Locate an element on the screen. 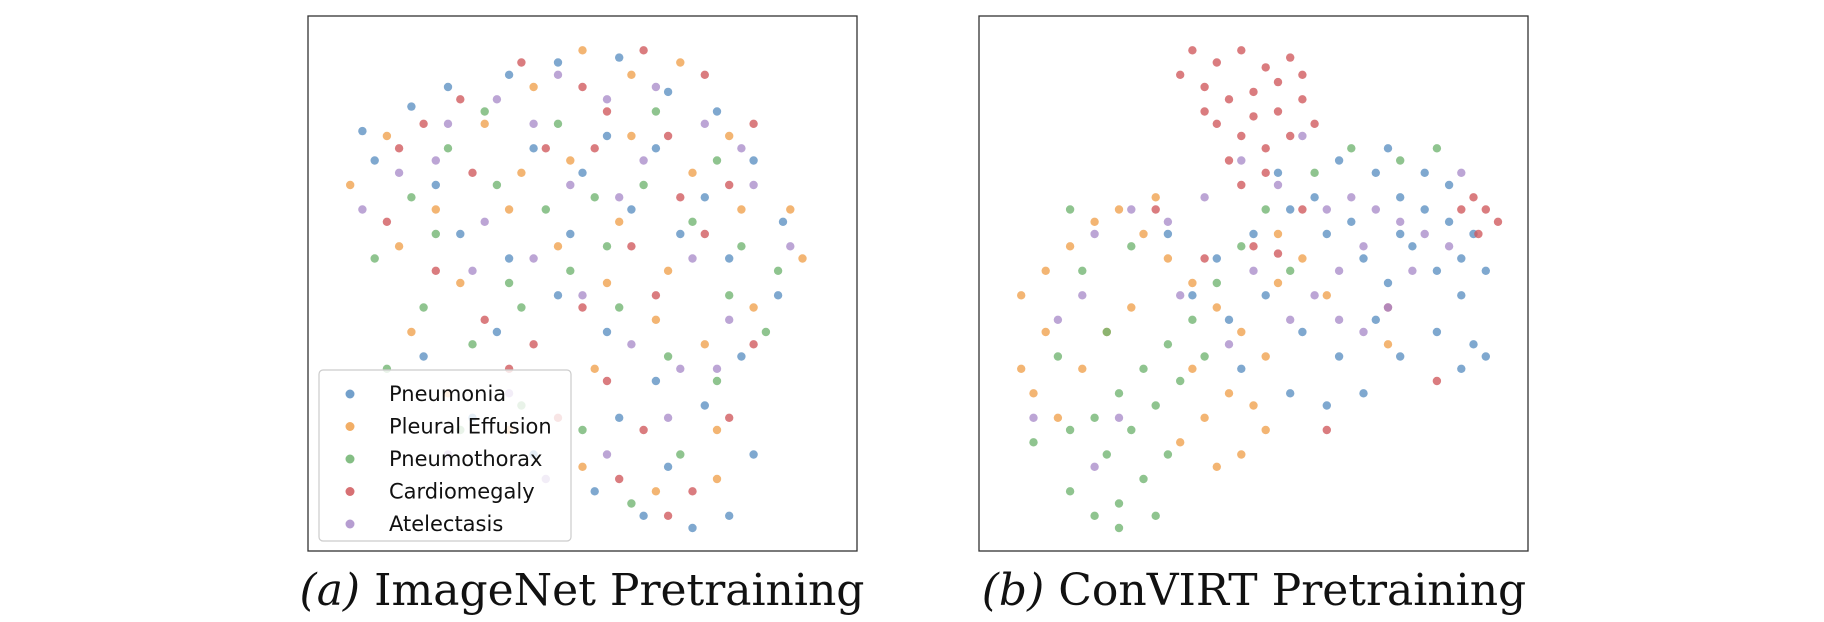 The image size is (1824, 622). legend-label-atelectasis: Atelectasis is located at coordinates (446, 524).